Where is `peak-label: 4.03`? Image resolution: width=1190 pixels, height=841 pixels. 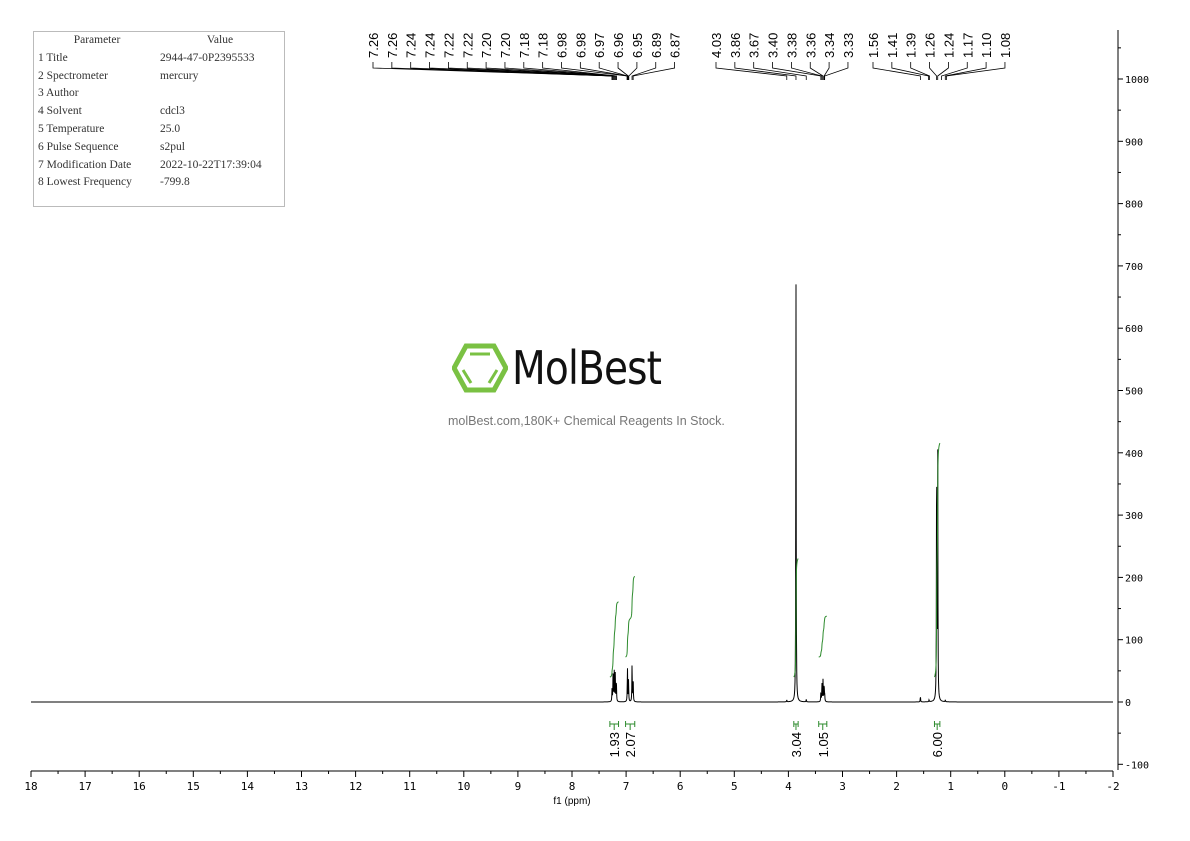 peak-label: 4.03 is located at coordinates (716, 45).